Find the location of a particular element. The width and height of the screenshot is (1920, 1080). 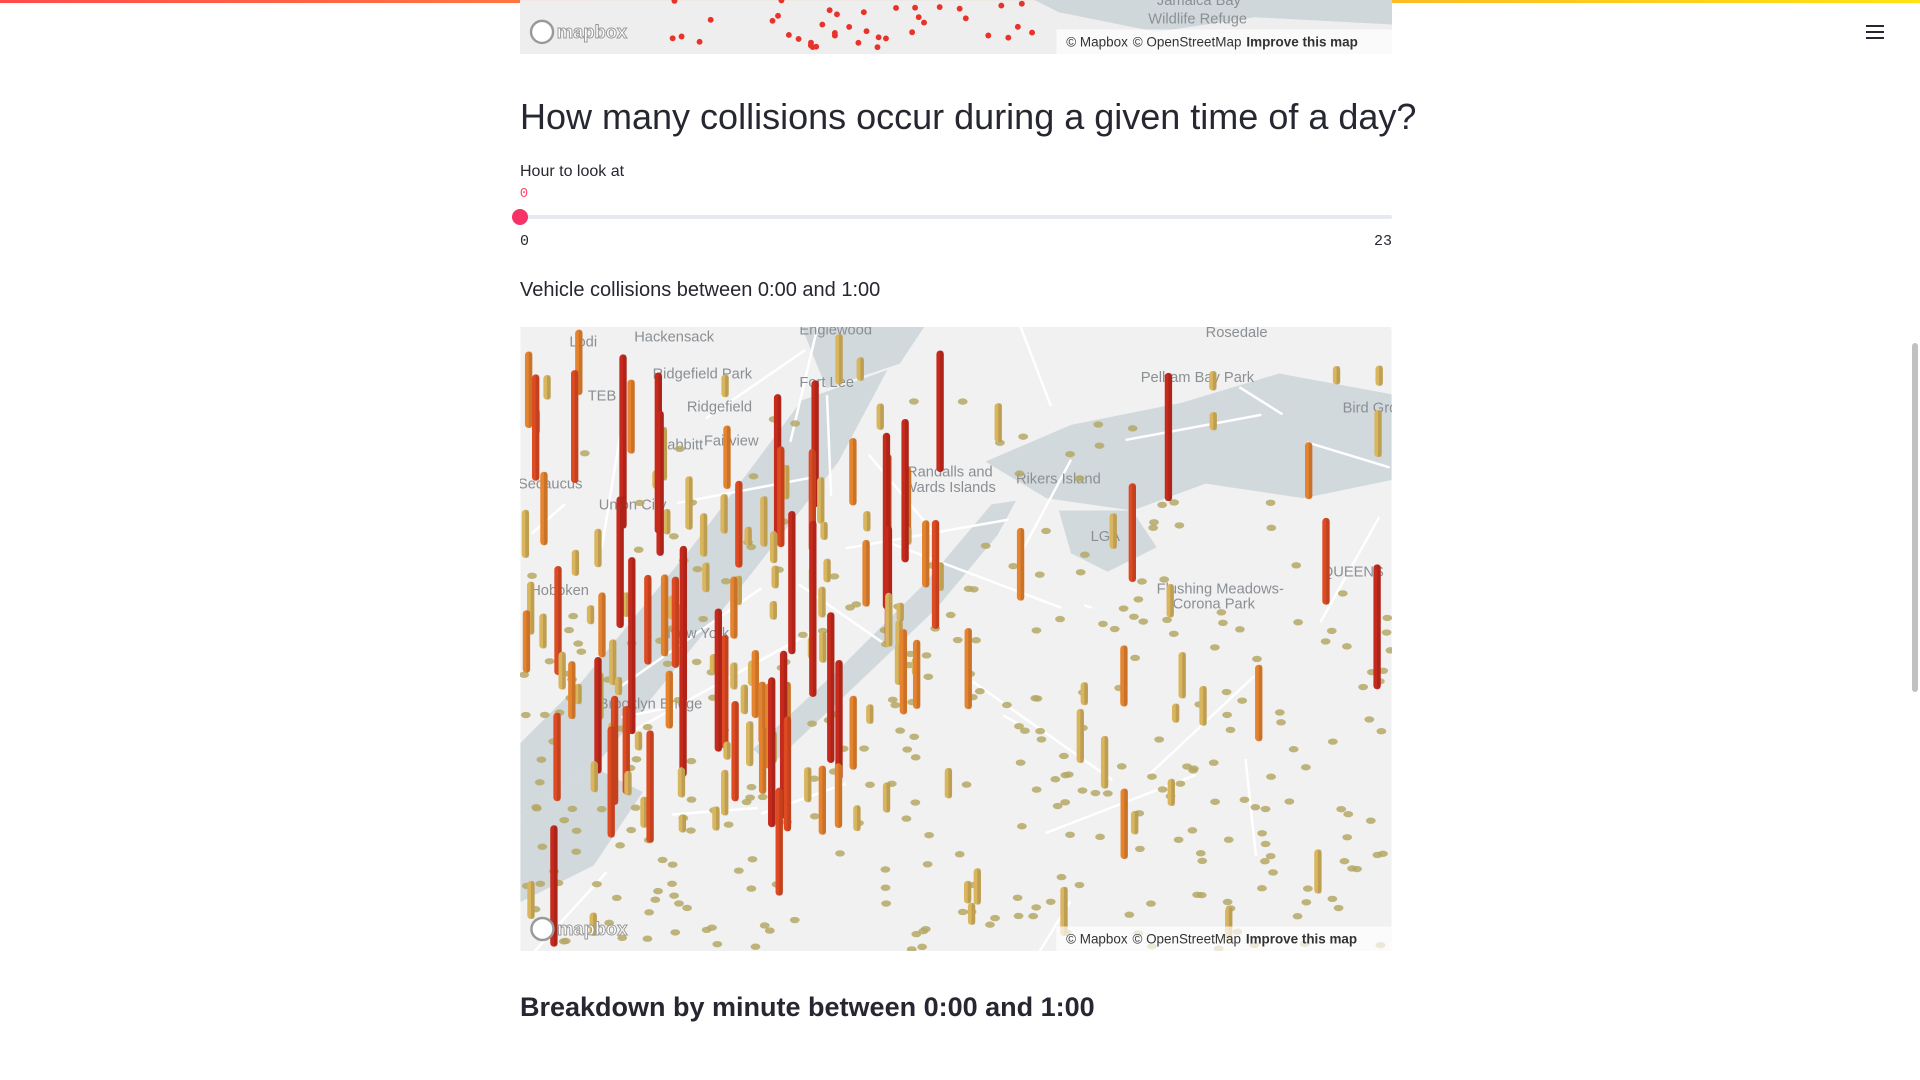

attribution-bg is located at coordinates (1224, 41).